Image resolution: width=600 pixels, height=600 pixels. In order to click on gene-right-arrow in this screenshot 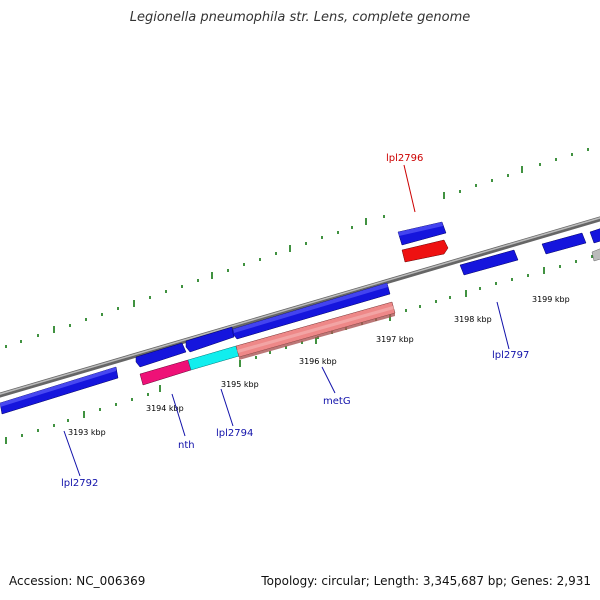, I will do `click(564, 243)`.